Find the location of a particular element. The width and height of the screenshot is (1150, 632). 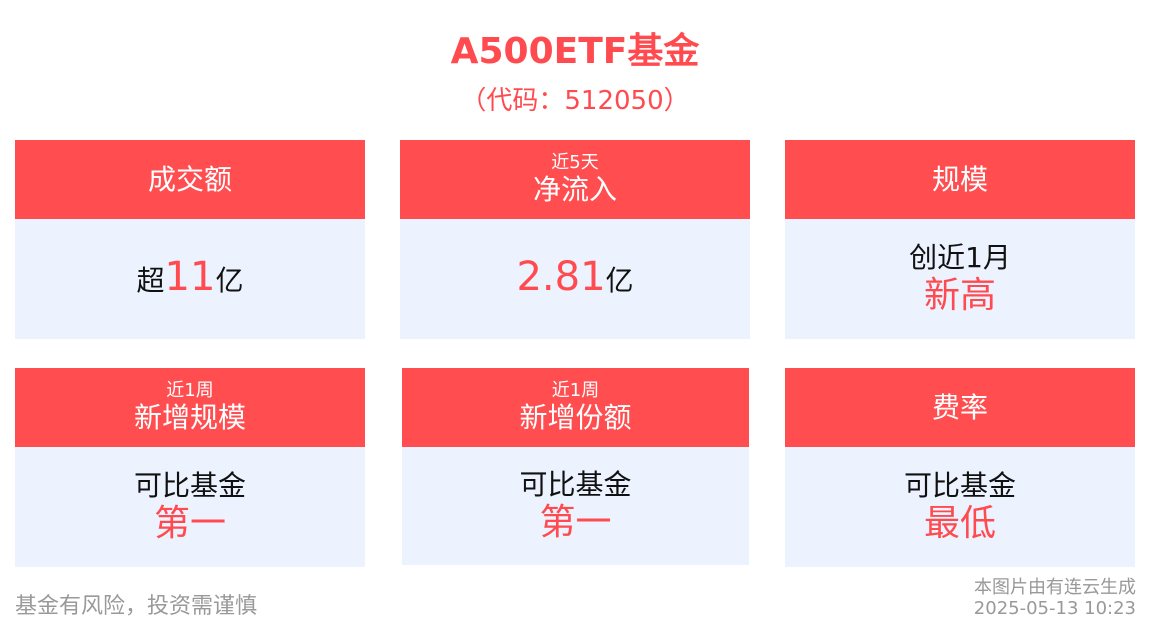

card-header: 近1周 新增规模 is located at coordinates (190, 407).